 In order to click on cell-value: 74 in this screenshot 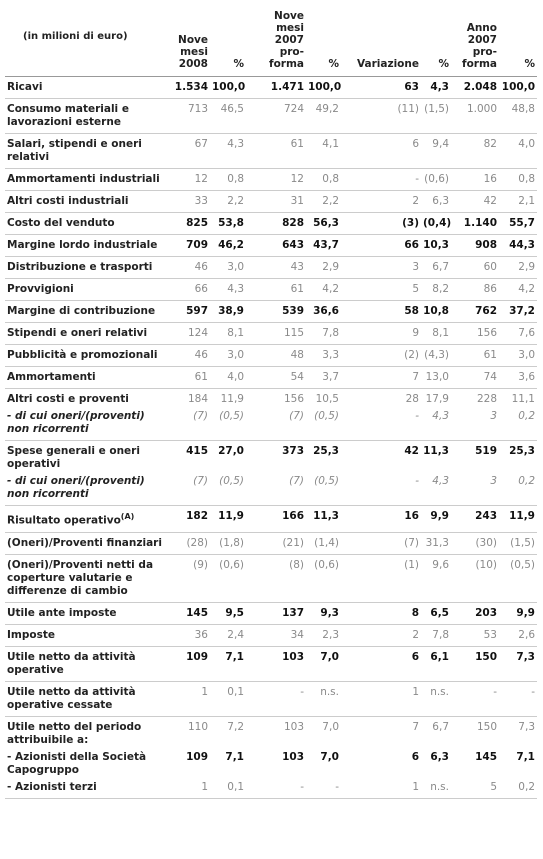, I will do `click(475, 377)`.